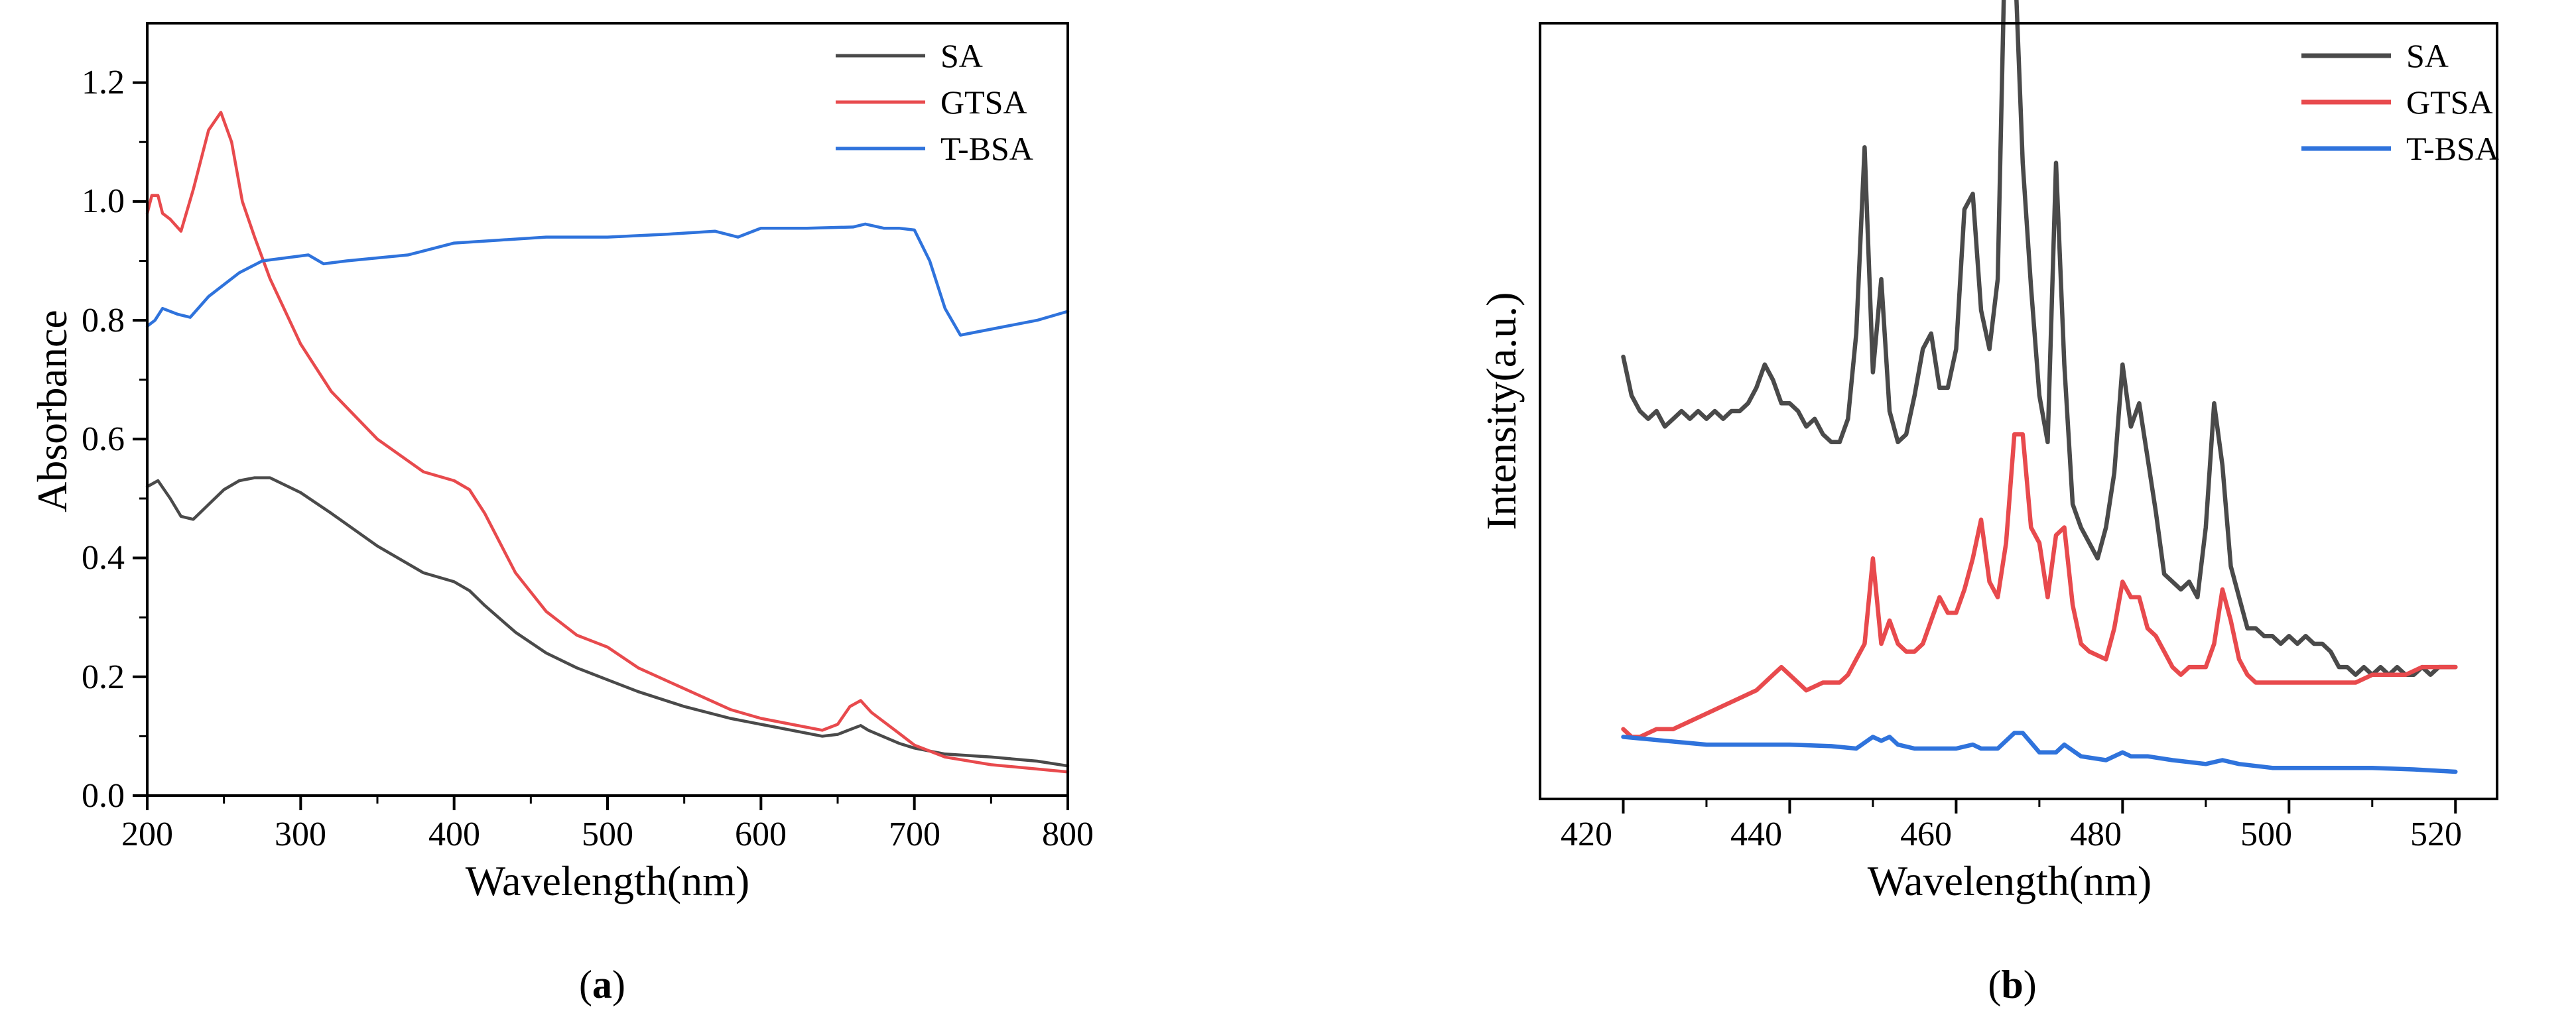  I want to click on panel-b-x-axis-title: Wavelength(nm), so click(2010, 881).